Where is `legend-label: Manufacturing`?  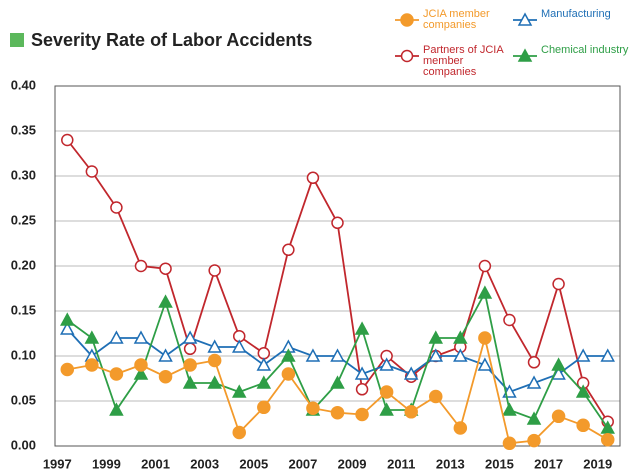
legend-label: Manufacturing is located at coordinates (576, 14).